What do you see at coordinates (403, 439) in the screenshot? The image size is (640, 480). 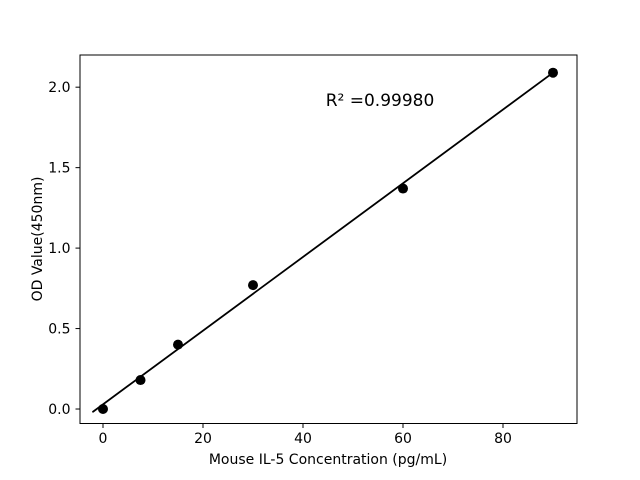 I see `x-tick-label: 60` at bounding box center [403, 439].